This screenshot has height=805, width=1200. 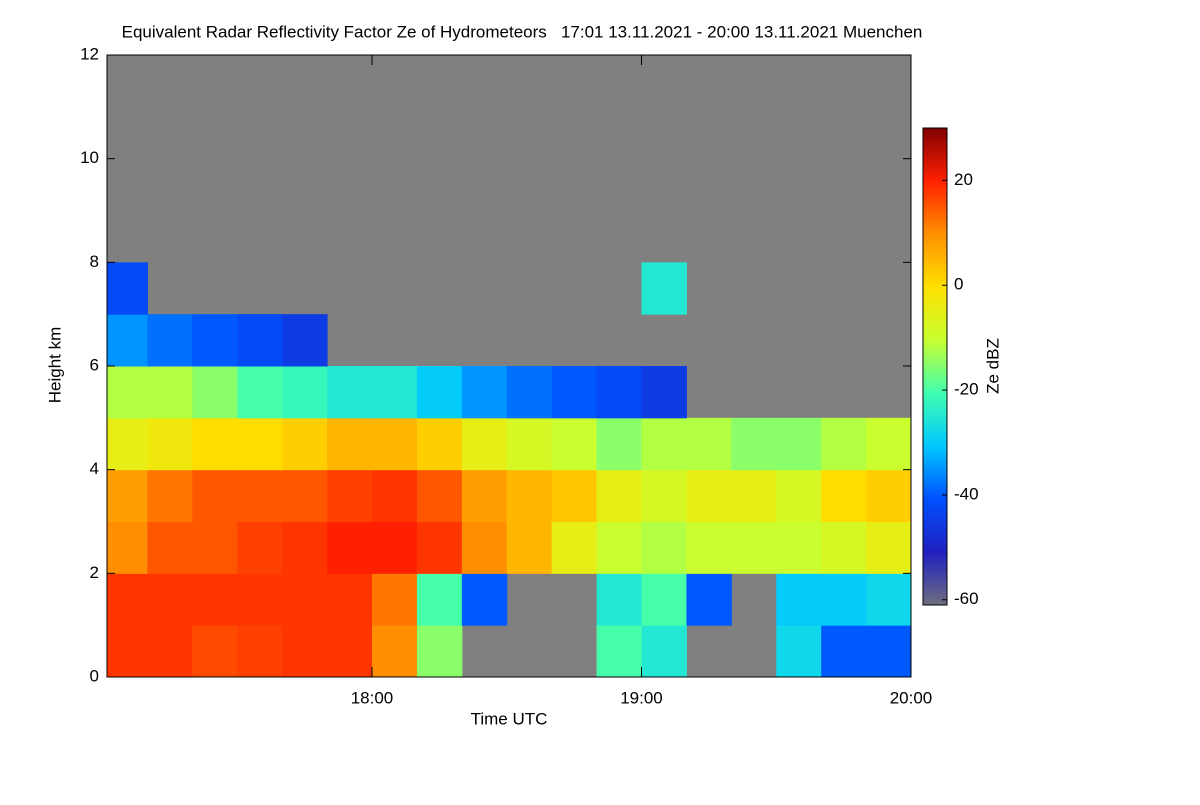 I want to click on y-tick-label: 2, so click(x=94, y=572).